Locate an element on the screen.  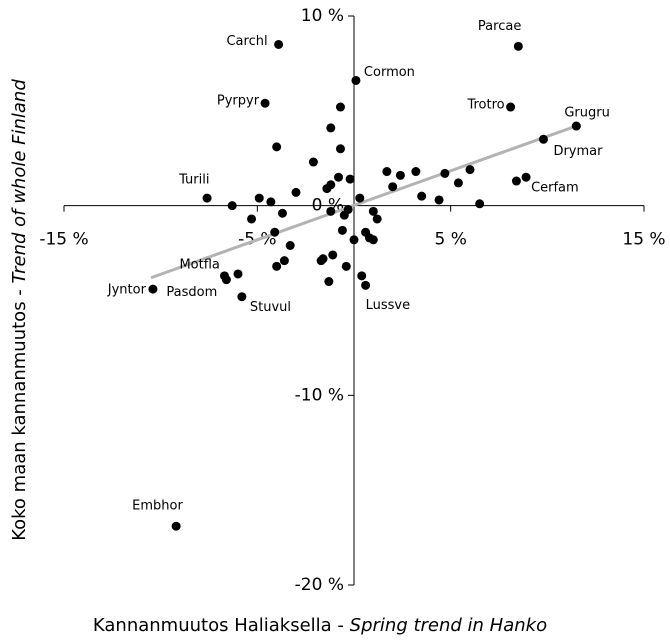
point-label: Pasdom is located at coordinates (191, 292).